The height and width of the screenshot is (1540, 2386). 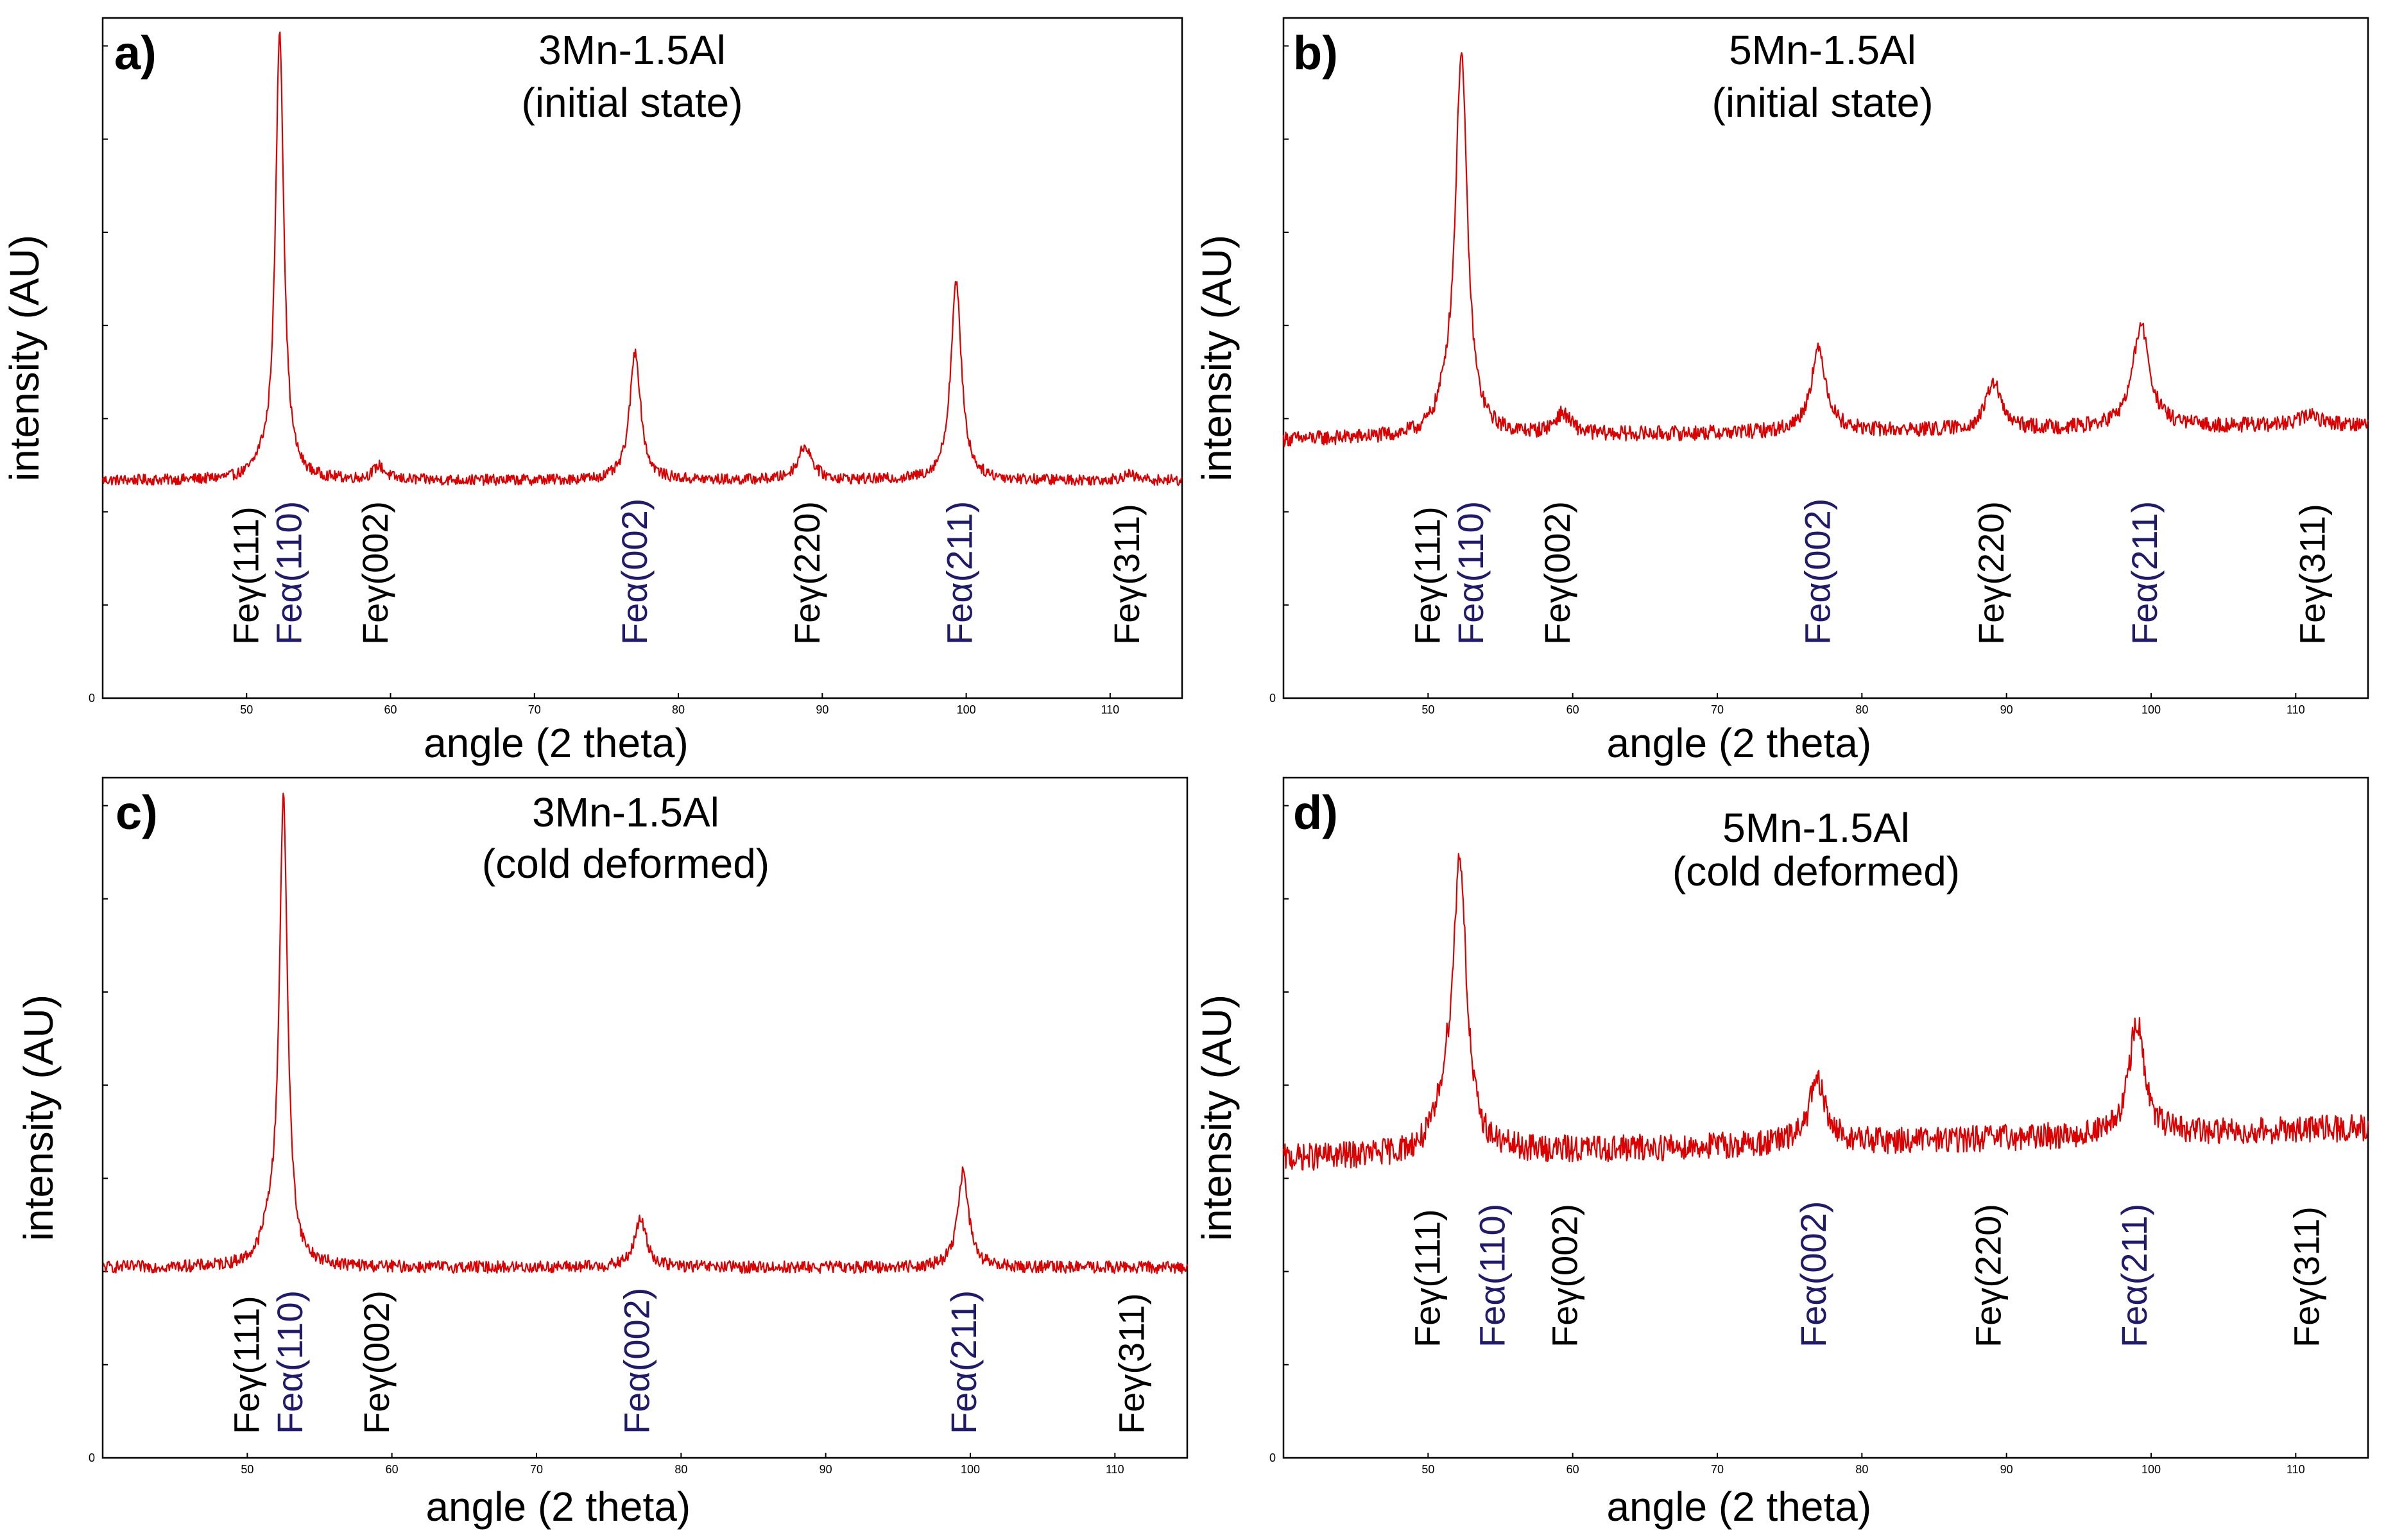 I want to click on panel-letter: d), so click(x=1315, y=813).